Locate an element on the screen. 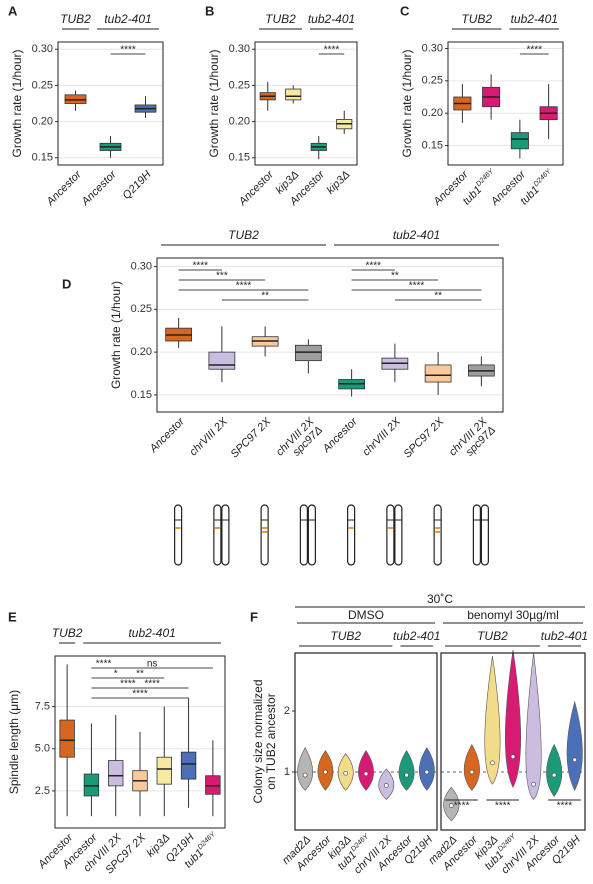 Image resolution: width=593 pixels, height=884 pixels. y-axis-title: Colony size normalized is located at coordinates (258, 741).